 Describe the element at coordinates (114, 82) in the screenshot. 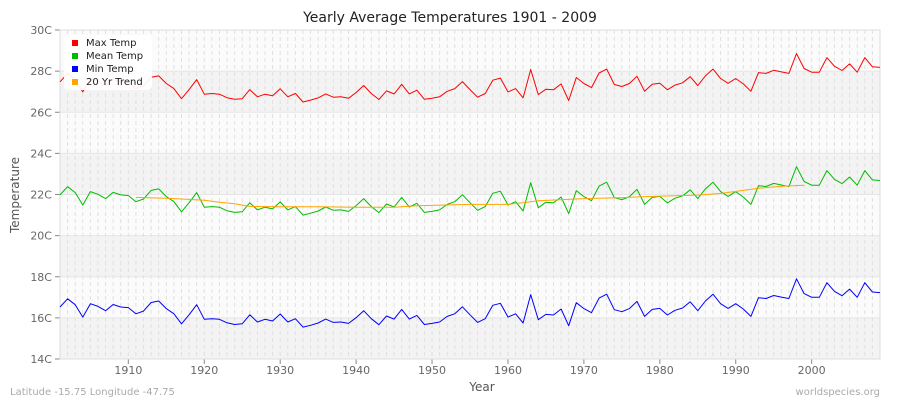

I see `legend-label: 20 Yr Trend` at that location.